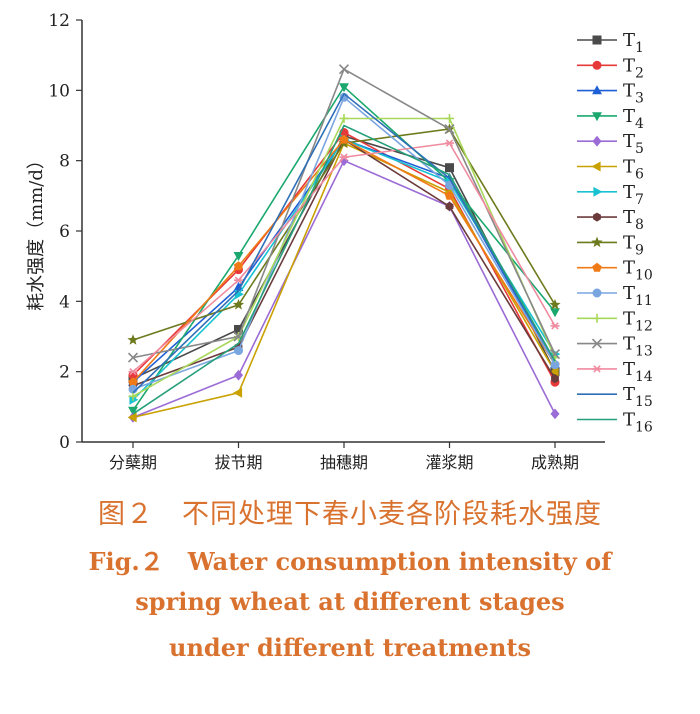  I want to click on legend-marker-T2, so click(597, 65).